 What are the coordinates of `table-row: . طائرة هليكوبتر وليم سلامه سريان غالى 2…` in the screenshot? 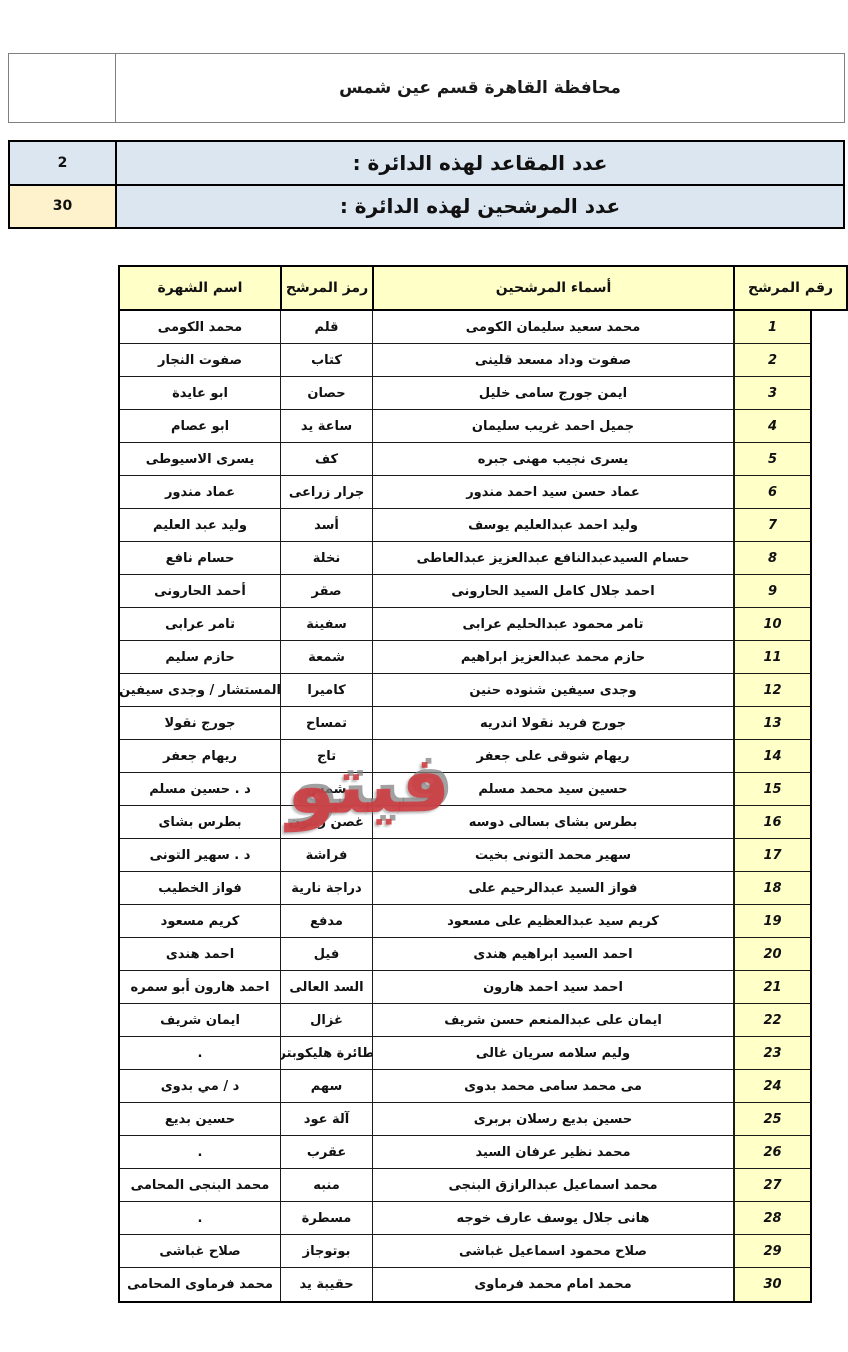 It's located at (465, 1053).